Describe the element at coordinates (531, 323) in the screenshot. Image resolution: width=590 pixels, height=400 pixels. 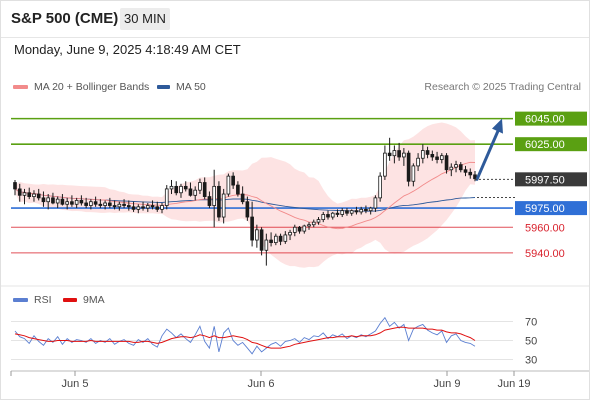
I see `rsi-tick-label: 70` at that location.